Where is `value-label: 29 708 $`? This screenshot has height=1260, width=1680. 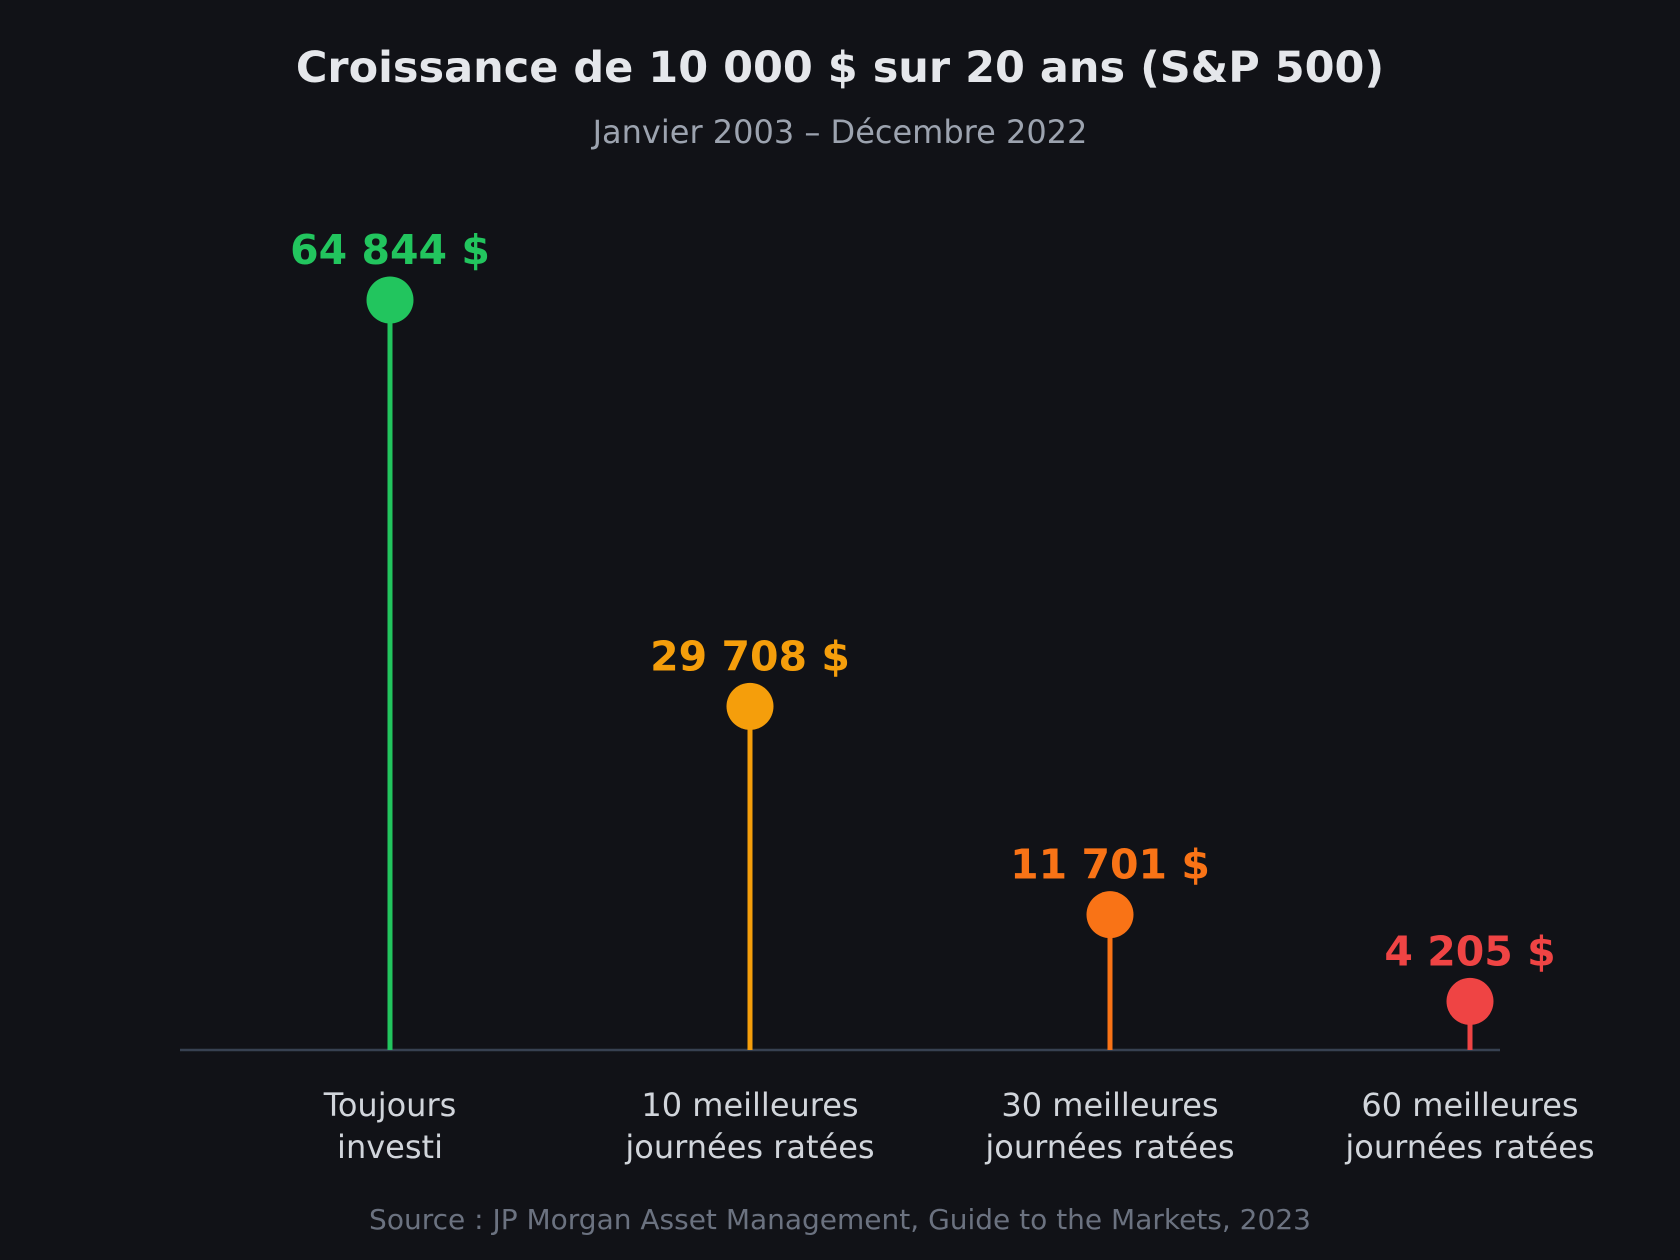
value-label: 29 708 $ is located at coordinates (750, 656).